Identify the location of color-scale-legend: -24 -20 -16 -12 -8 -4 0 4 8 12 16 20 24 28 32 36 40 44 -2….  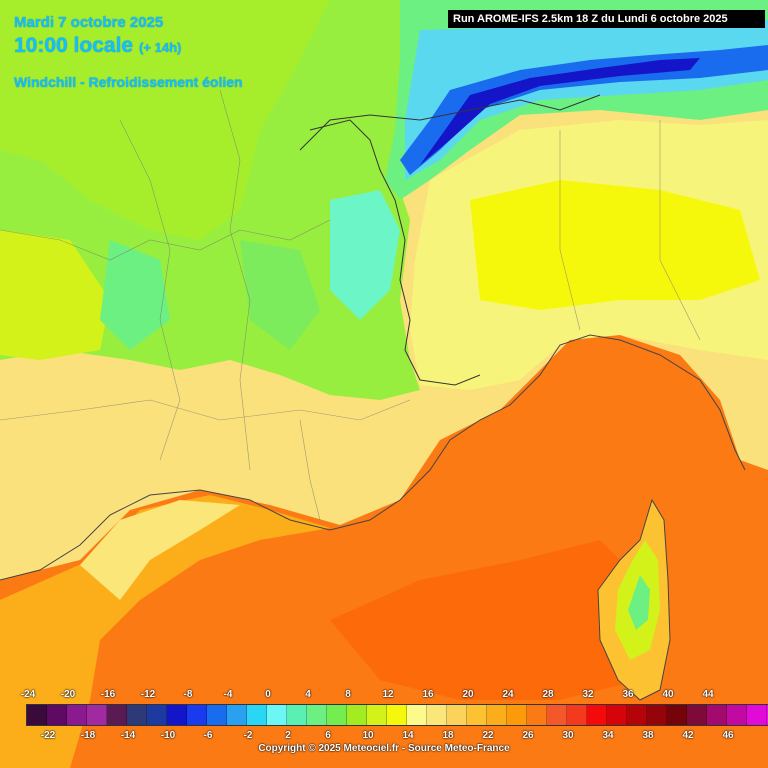
(384, 727).